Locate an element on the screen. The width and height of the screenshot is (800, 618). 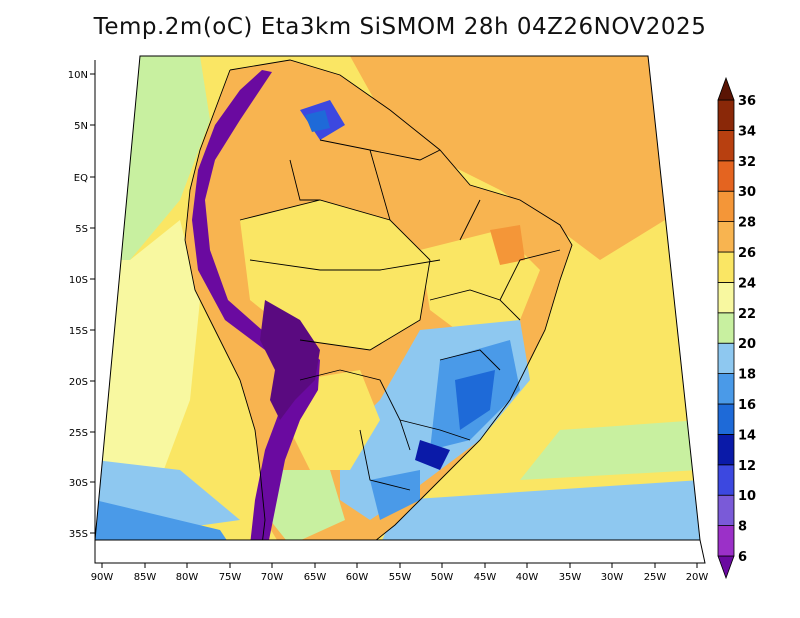
lat-label: EQ is located at coordinates (81, 178).